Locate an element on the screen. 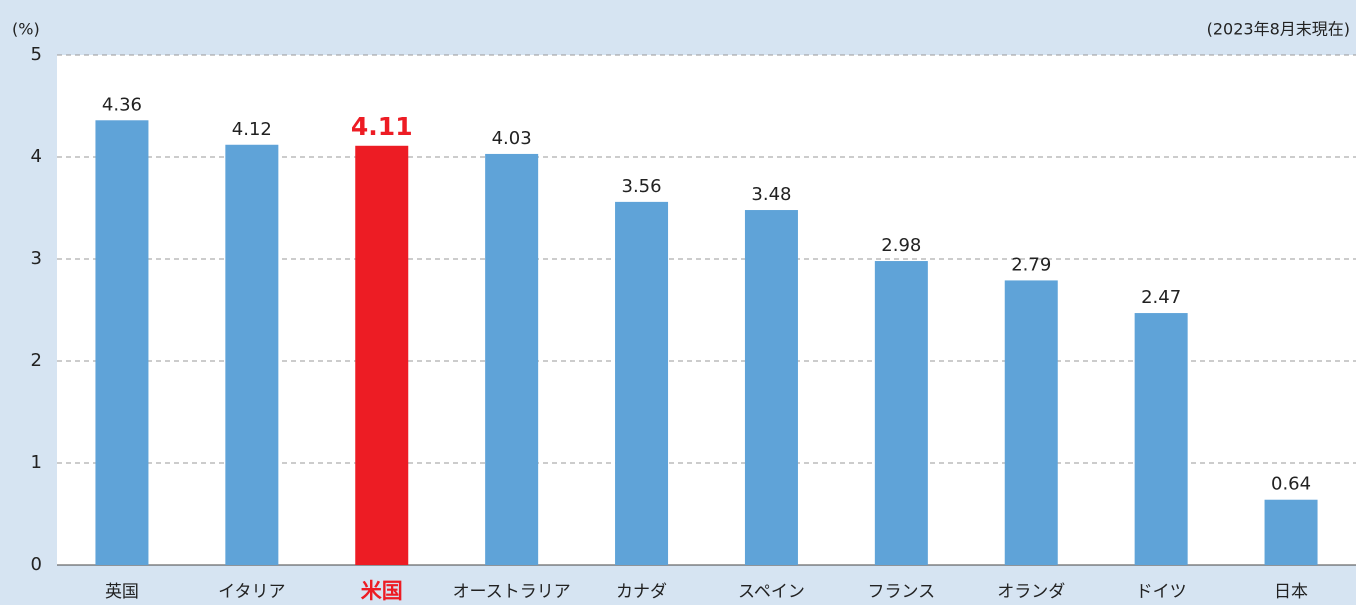 The image size is (1356, 605). value-label: 2.47 is located at coordinates (1161, 297).